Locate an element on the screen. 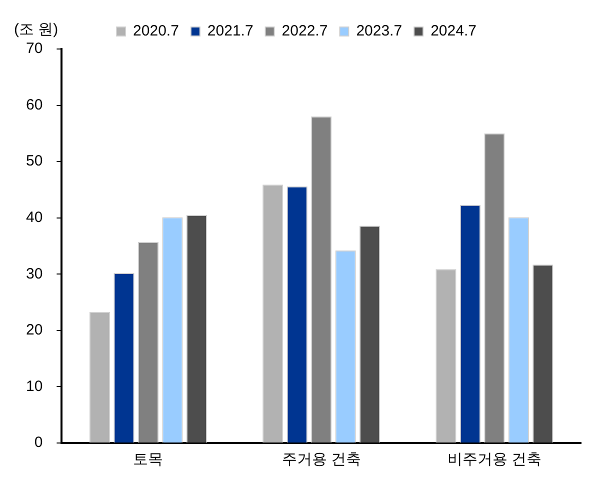 This screenshot has height=484, width=603. x-tick-label: 비주거용 건축 is located at coordinates (494, 459).